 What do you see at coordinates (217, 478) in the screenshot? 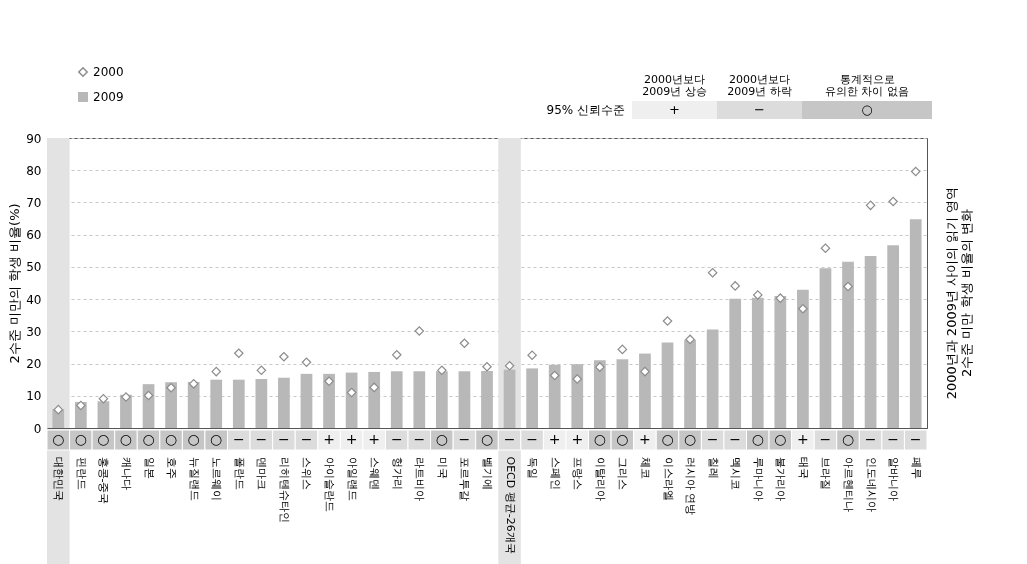
I see `x-tick-label: 노르웨이` at bounding box center [217, 478].